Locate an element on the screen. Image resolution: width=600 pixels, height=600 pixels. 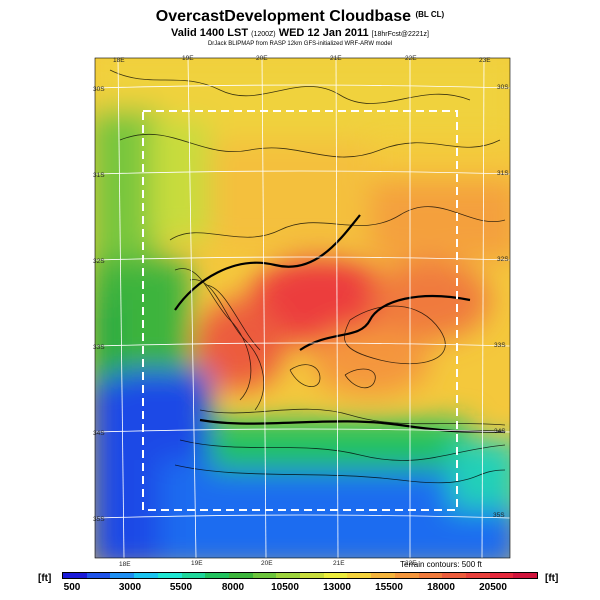
lon-label-top: 20E is located at coordinates (262, 58).